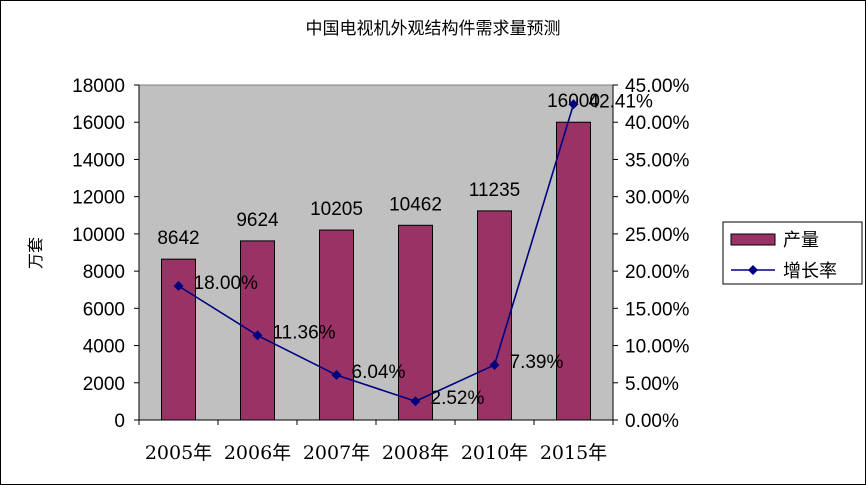  I want to click on x-tick-label: 2007年, so click(336, 453).